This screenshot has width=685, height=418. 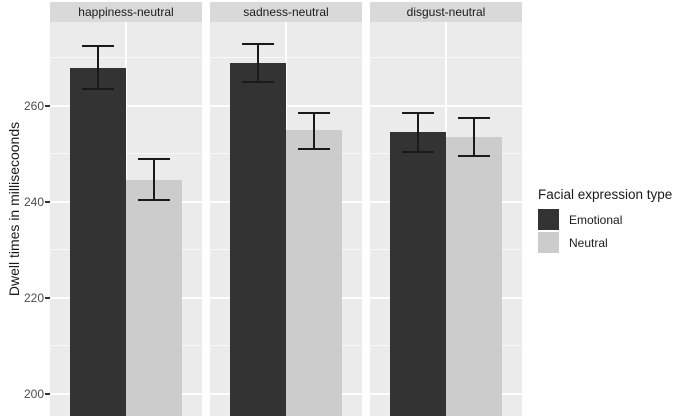 What do you see at coordinates (33, 393) in the screenshot?
I see `y-tick-label: 200` at bounding box center [33, 393].